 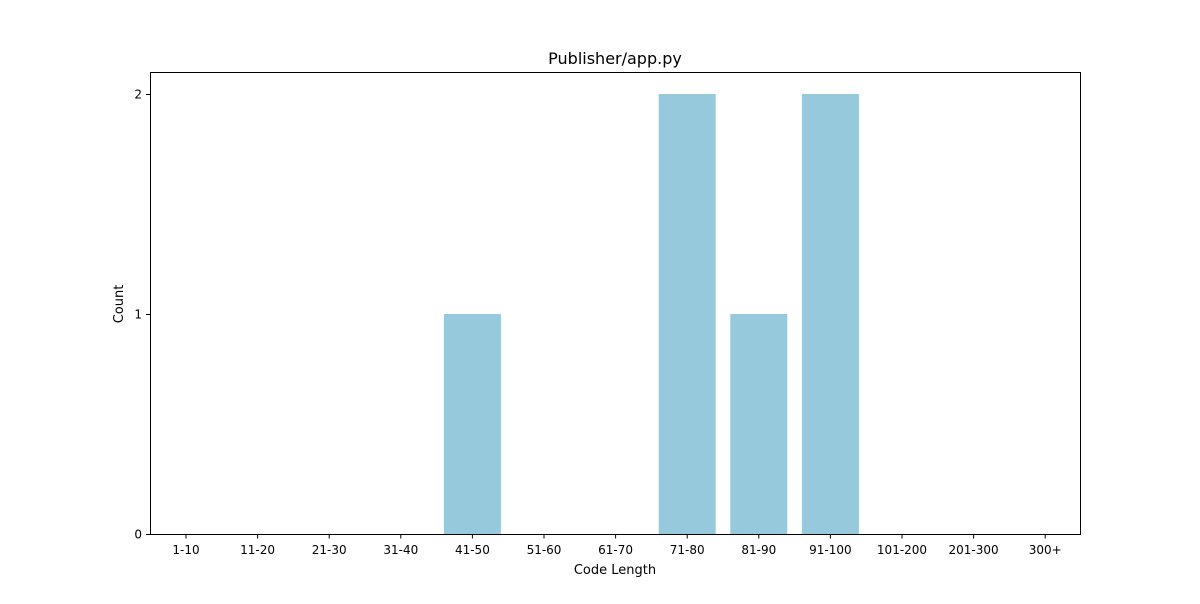 What do you see at coordinates (329, 550) in the screenshot?
I see `x-tick-label: 21-30` at bounding box center [329, 550].